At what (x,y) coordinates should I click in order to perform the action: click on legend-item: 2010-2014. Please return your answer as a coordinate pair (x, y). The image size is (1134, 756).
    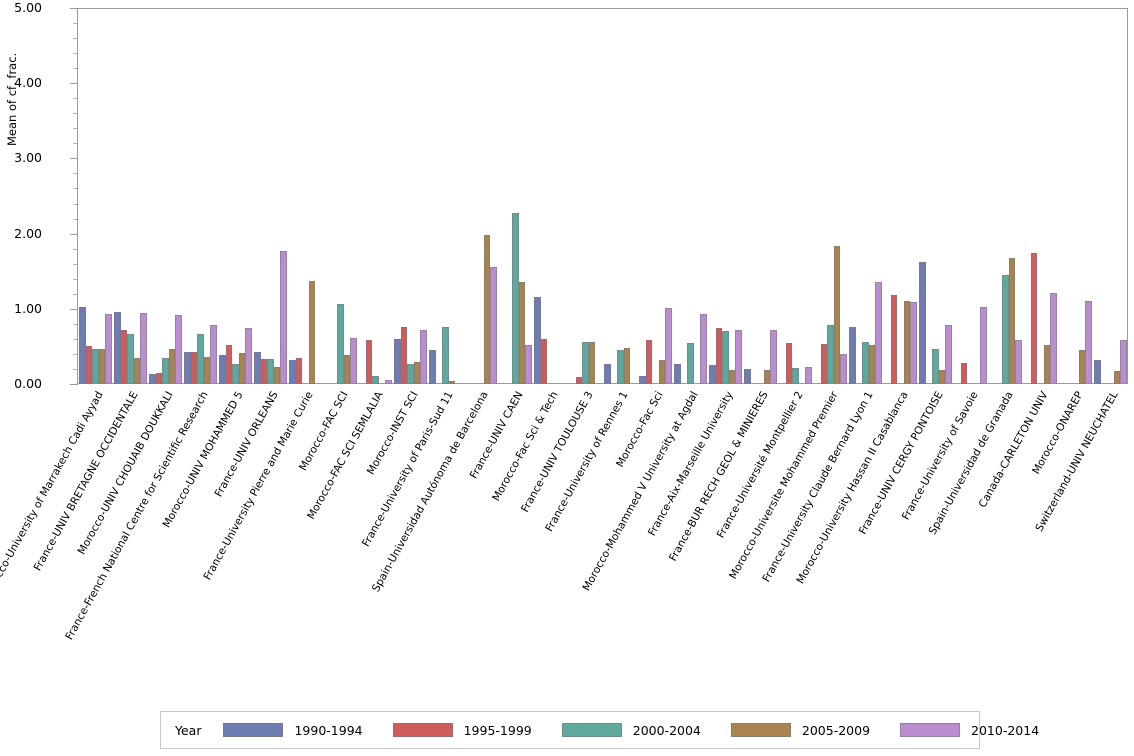
    Looking at the image, I should click on (969, 730).